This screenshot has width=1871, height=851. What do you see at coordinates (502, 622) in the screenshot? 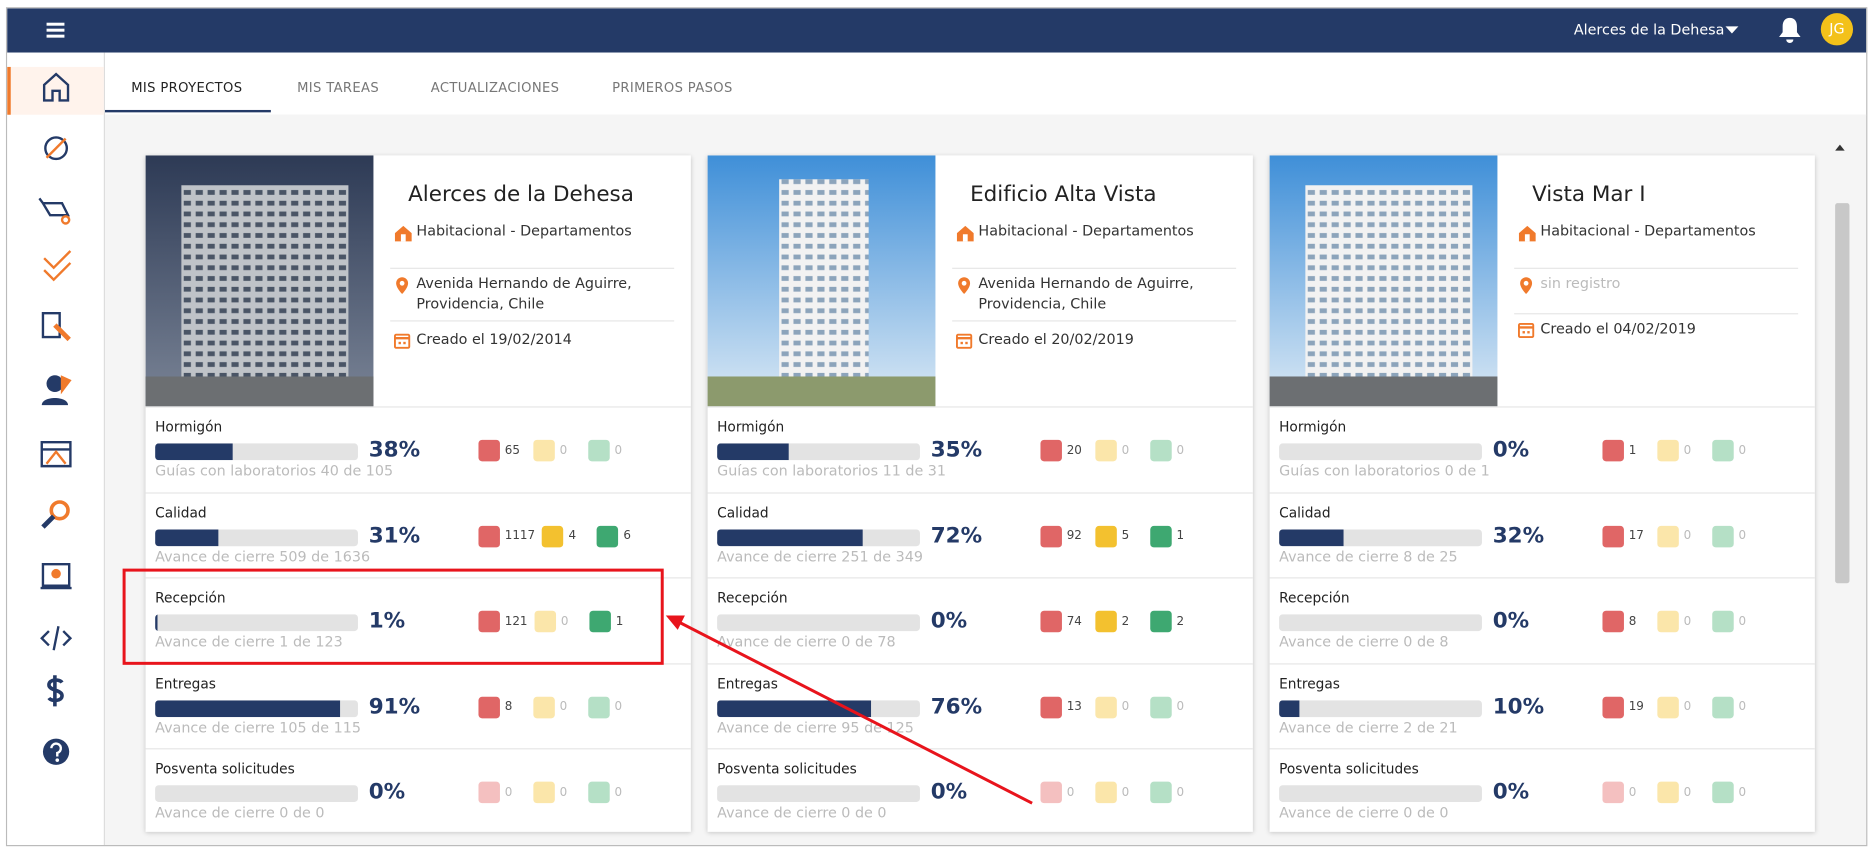
I see `status-count: 121` at bounding box center [502, 622].